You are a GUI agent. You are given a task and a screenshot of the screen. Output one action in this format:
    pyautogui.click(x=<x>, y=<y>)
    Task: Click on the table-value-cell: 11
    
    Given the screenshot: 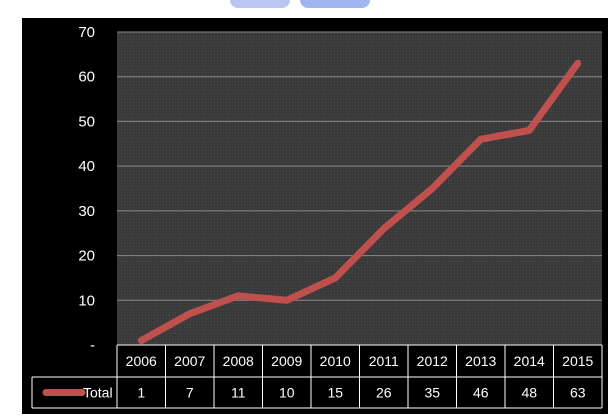 What is the action you would take?
    pyautogui.click(x=238, y=393)
    